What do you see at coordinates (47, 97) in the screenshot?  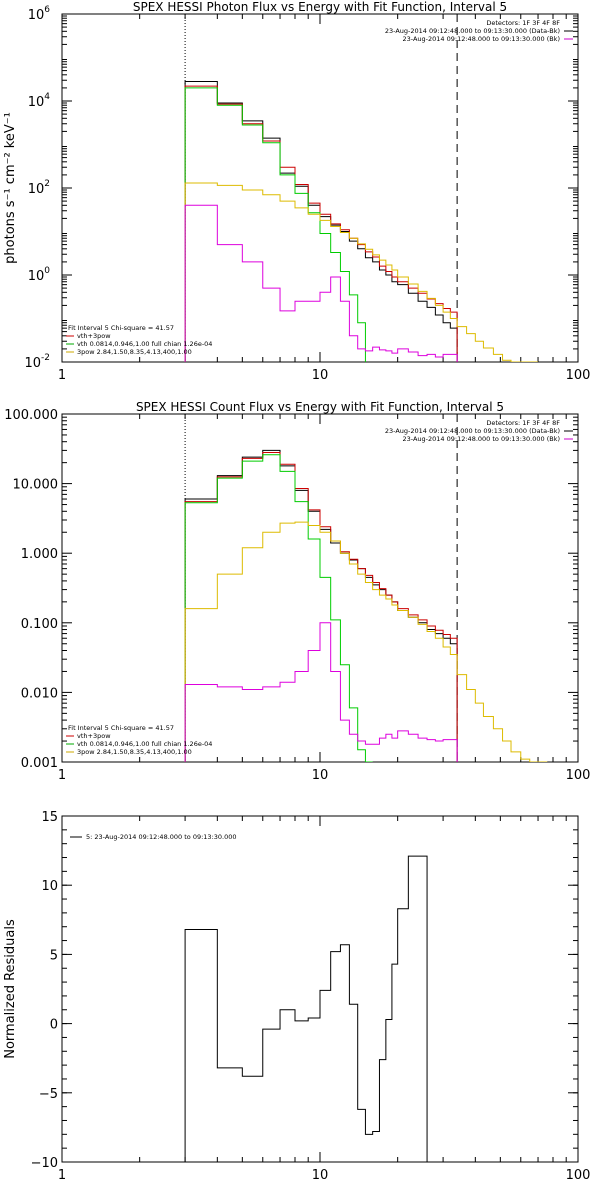 I see `y-tick-exponent: 4` at bounding box center [47, 97].